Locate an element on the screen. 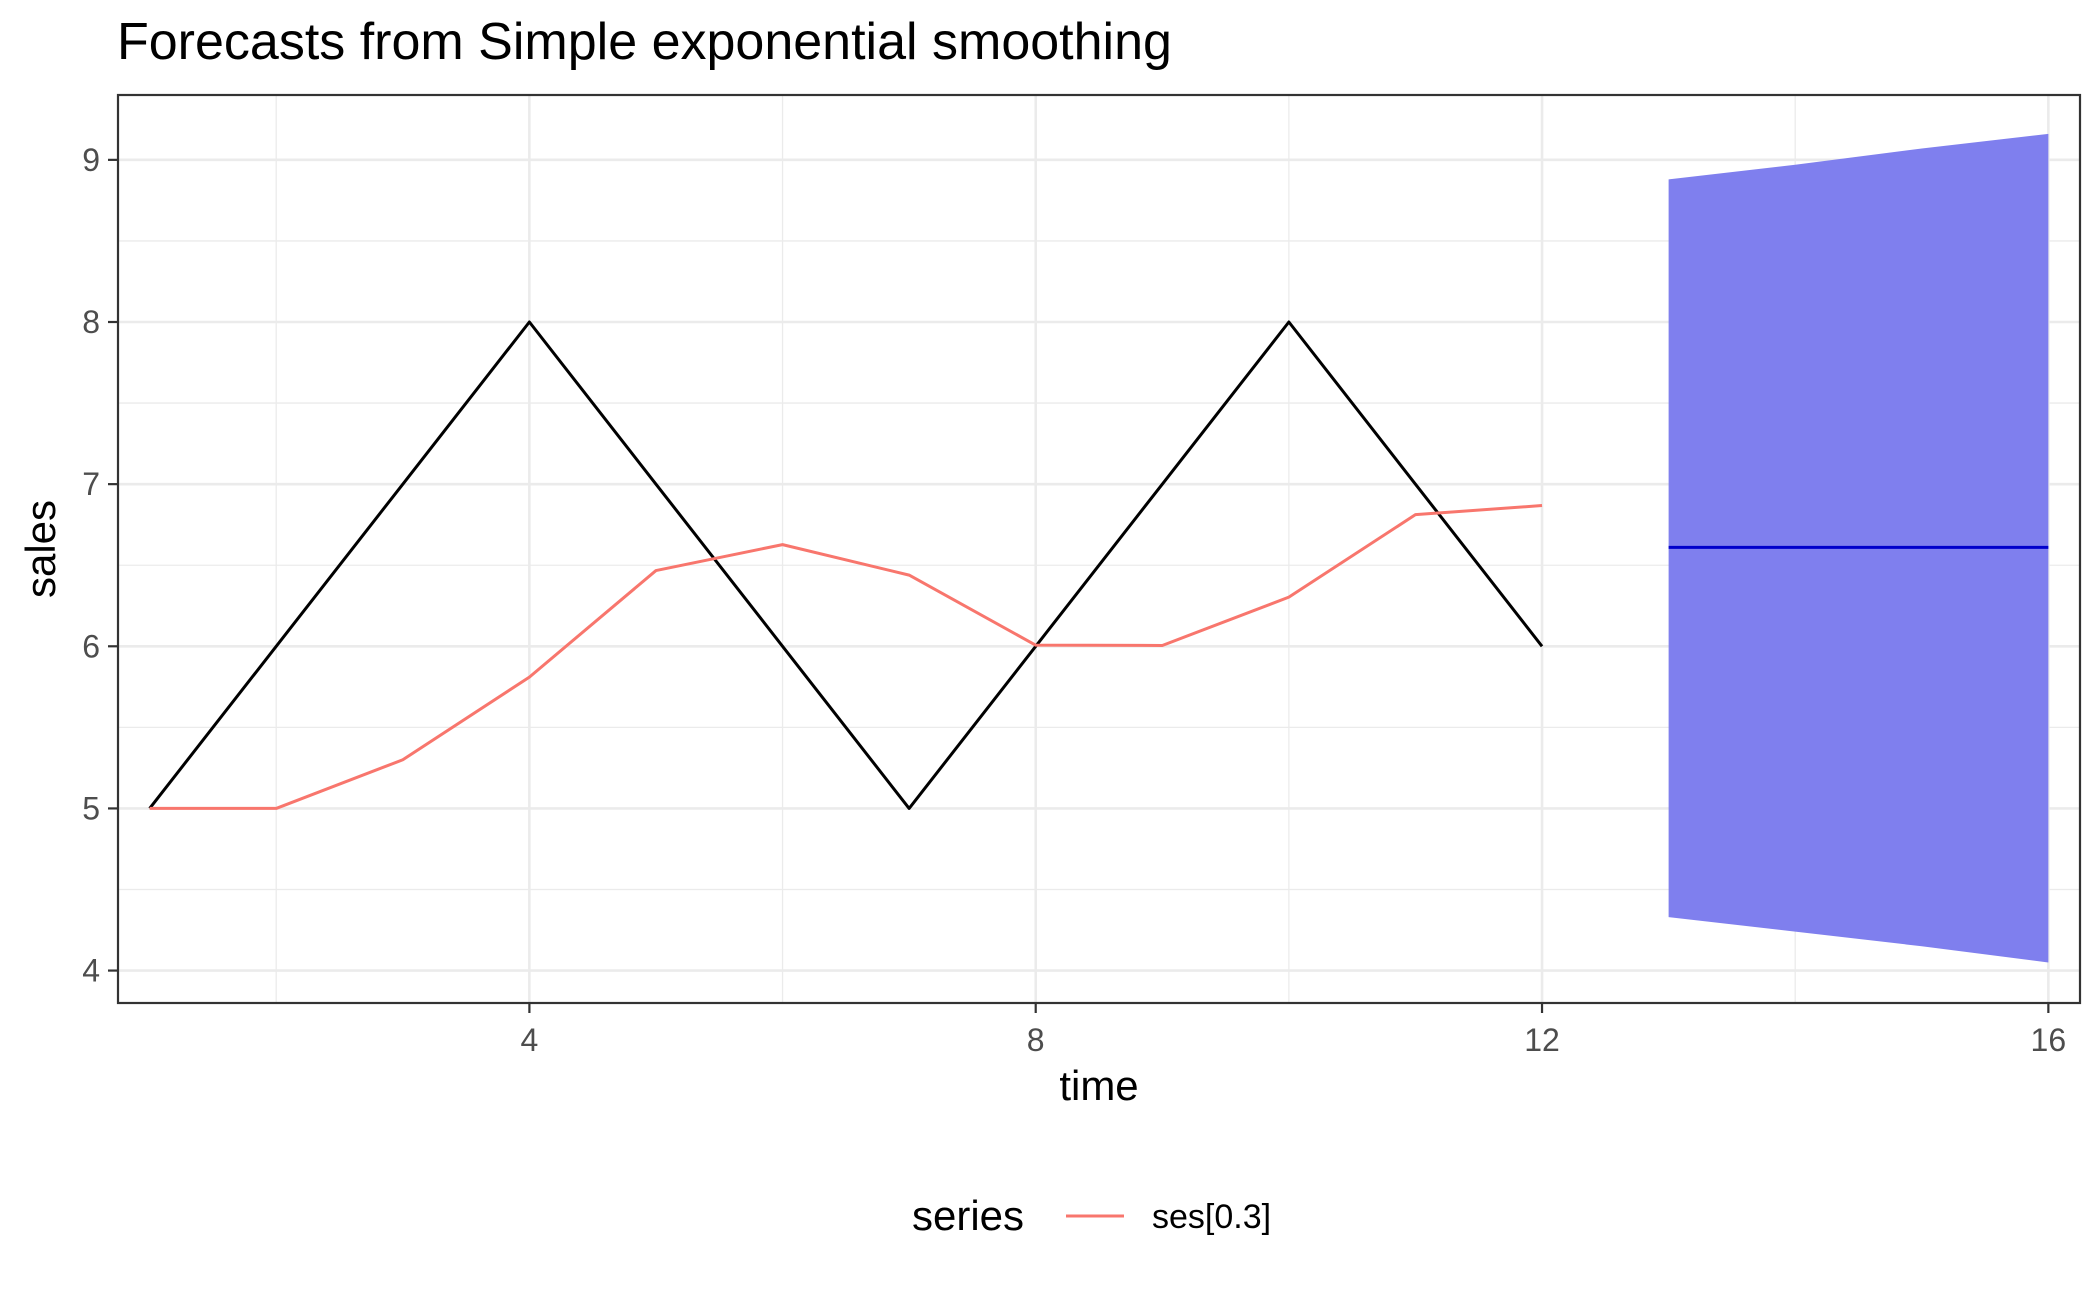  x-tick-label-0: 4 is located at coordinates (529, 1040).